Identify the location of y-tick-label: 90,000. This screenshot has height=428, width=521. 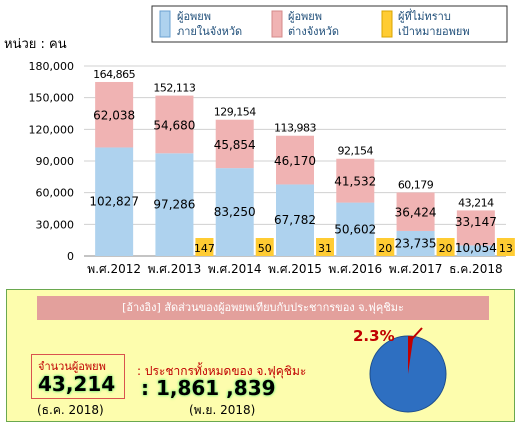
(55, 161).